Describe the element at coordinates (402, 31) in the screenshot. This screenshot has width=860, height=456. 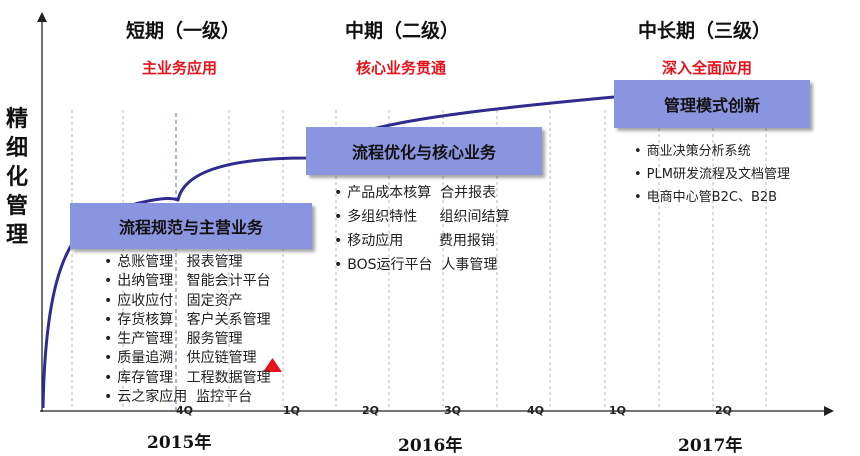
I see `phase-title-mid: 中期（二级）` at that location.